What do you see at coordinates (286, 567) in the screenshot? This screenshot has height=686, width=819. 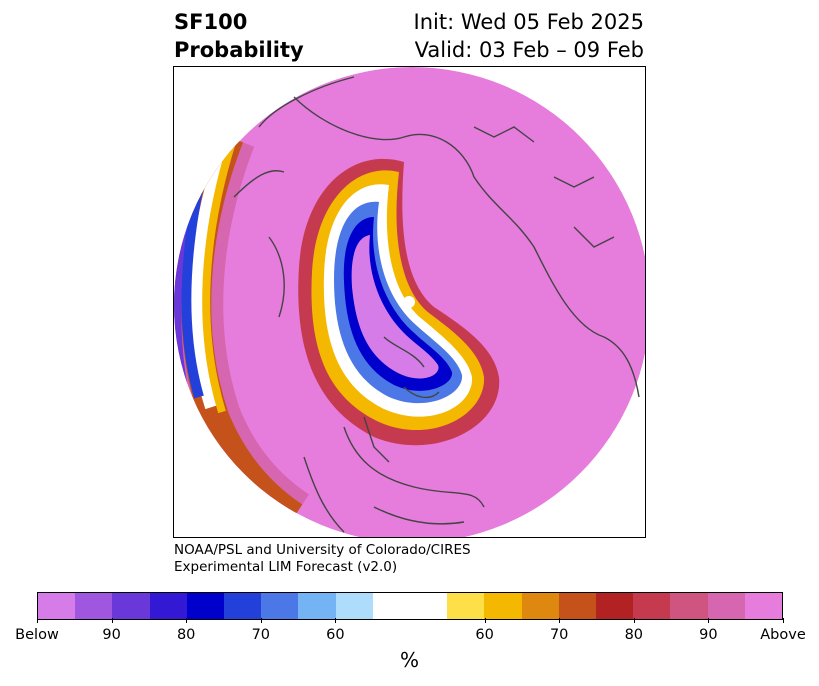 I see `credit-line-2: Experimental LIM Forecast (v2.0)` at bounding box center [286, 567].